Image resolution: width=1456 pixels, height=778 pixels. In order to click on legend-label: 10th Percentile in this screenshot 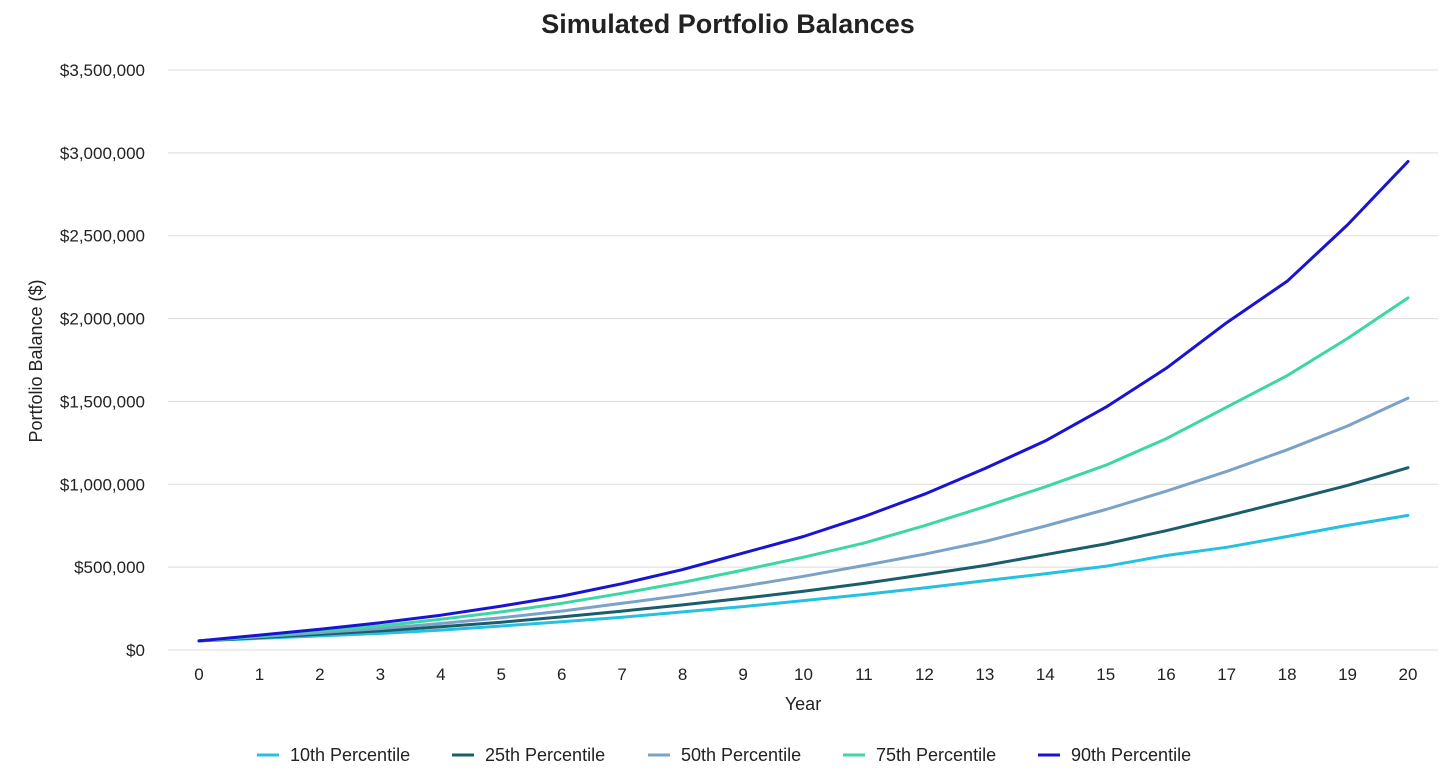, I will do `click(350, 755)`.